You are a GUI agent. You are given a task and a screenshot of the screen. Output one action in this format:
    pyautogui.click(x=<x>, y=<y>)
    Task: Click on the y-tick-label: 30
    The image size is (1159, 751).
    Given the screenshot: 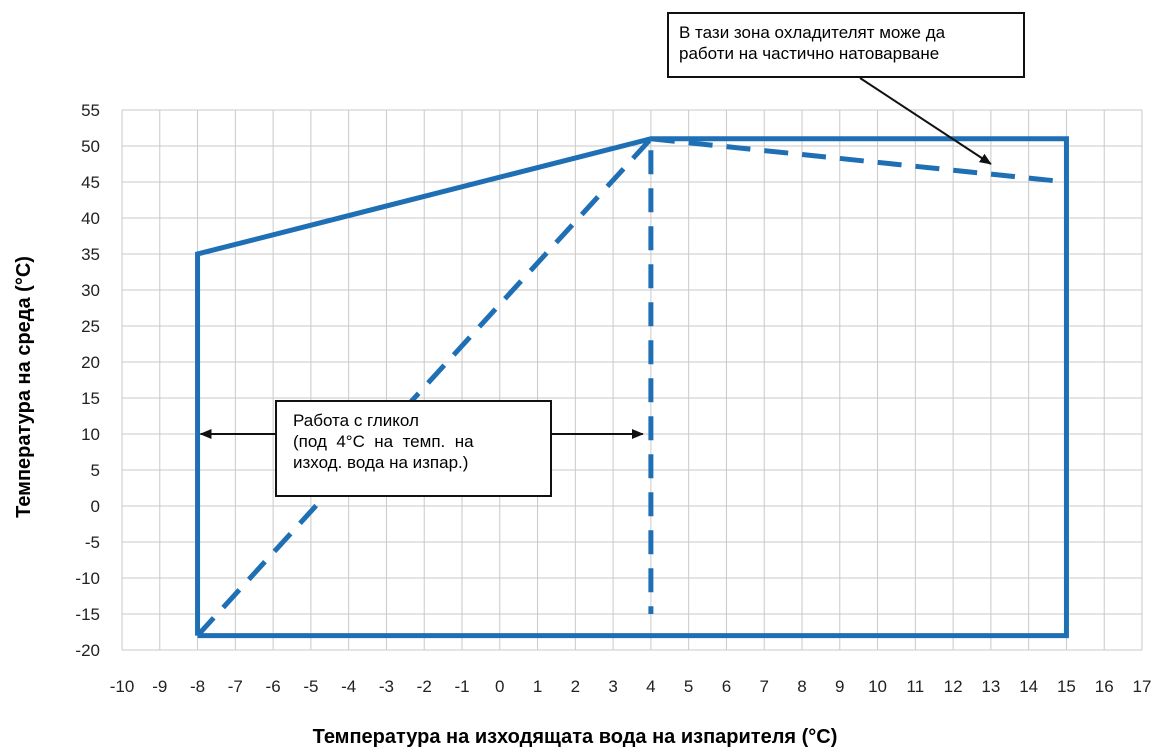 What is the action you would take?
    pyautogui.click(x=90, y=290)
    